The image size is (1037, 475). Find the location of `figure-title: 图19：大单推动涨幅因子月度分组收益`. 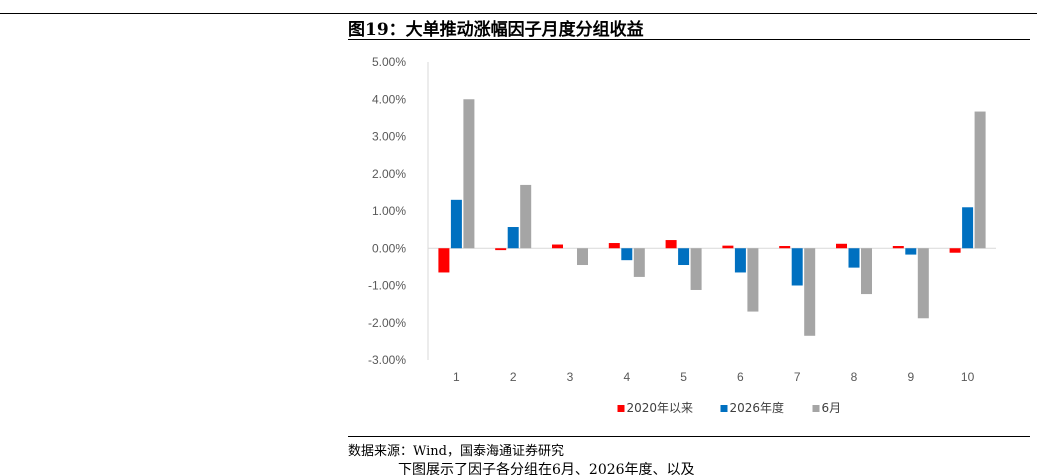

figure-title: 图19：大单推动涨幅因子月度分组收益 is located at coordinates (496, 30).